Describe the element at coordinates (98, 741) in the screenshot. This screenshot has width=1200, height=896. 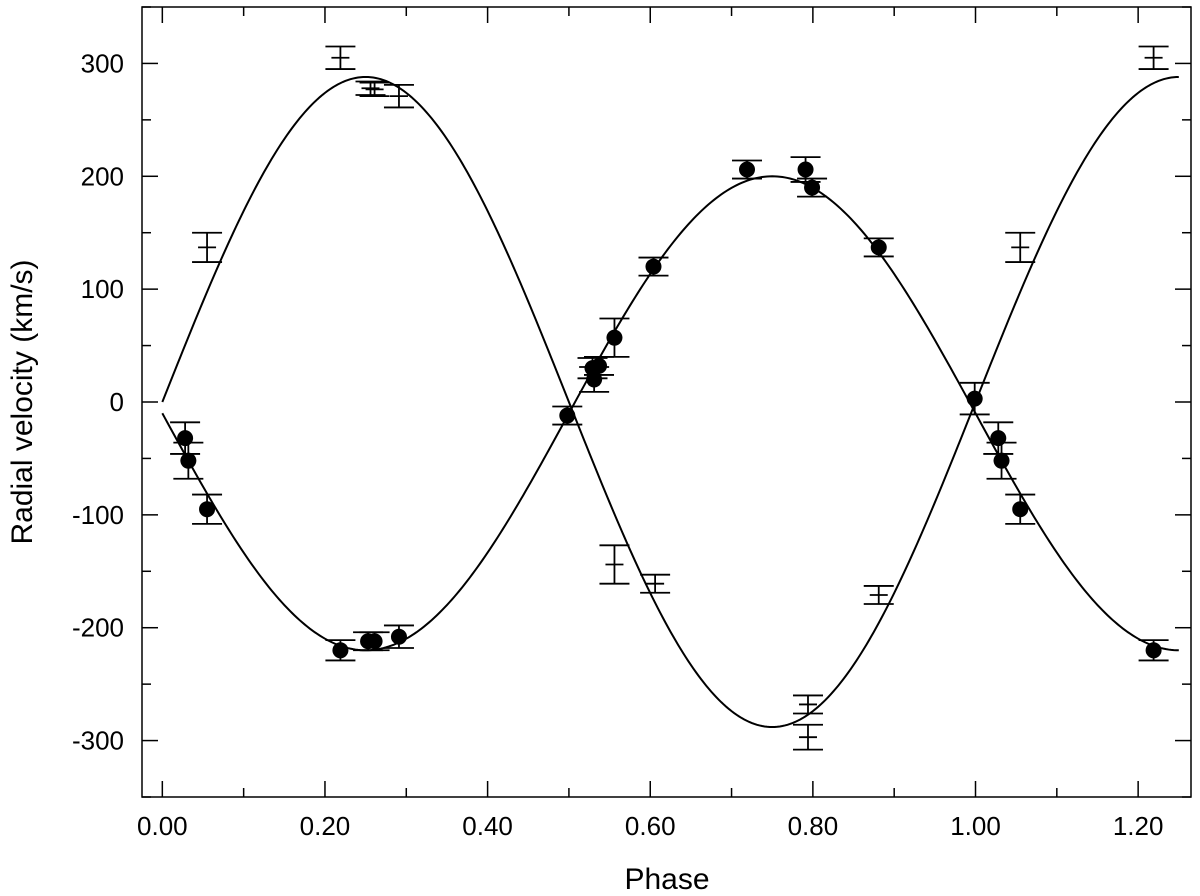
I see `y-tick-label: -300` at that location.